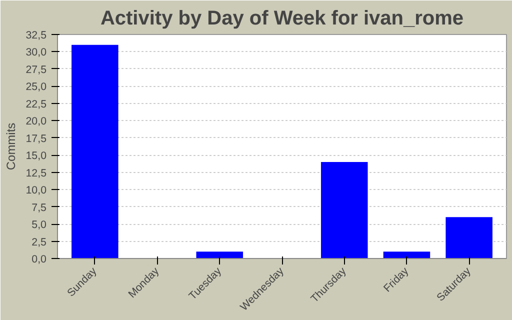  What do you see at coordinates (36, 122) in the screenshot?
I see `y-tick-label: 20,0` at bounding box center [36, 122].